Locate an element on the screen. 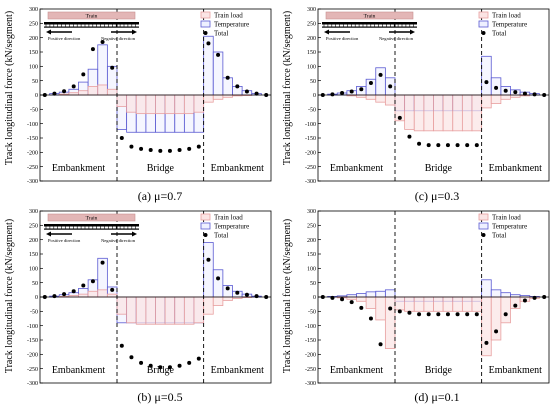  y-tick-label-a: -200 is located at coordinates (32, 154).